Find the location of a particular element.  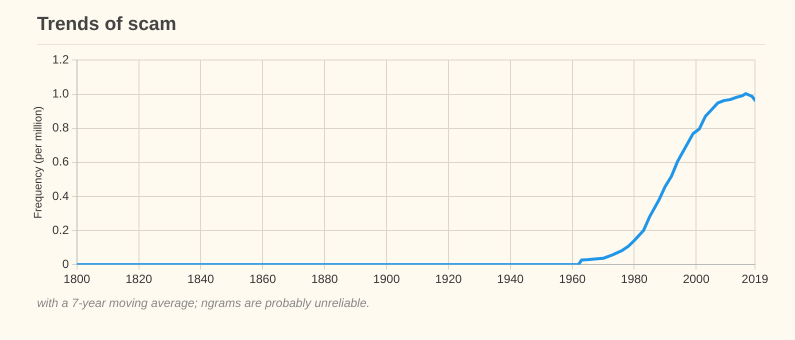

y-axis-title: Frequency (per million) is located at coordinates (38, 162).